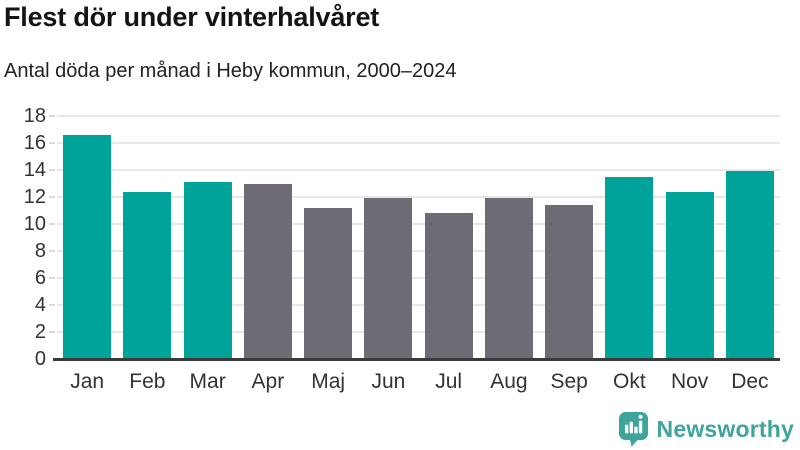 The height and width of the screenshot is (450, 800). I want to click on newsworthy-bubble-icon, so click(633, 429).